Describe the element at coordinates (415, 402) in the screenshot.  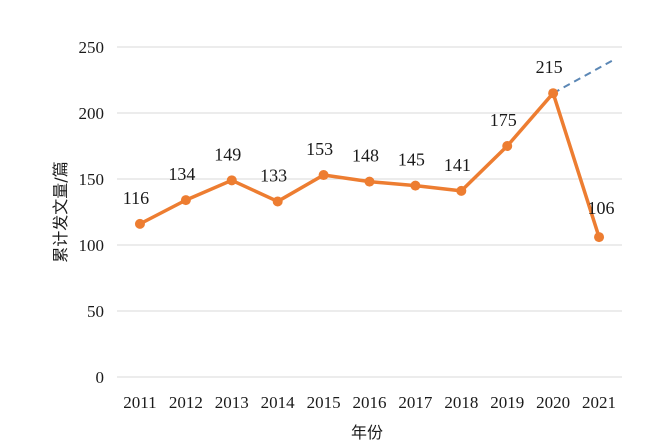
I see `x-tick-label: 2017` at that location.